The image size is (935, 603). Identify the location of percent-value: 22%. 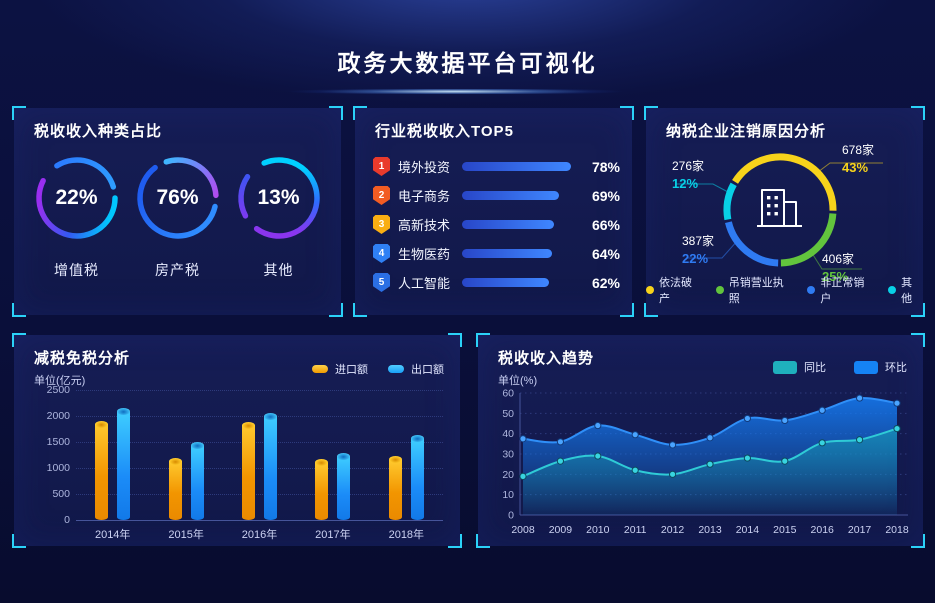
(695, 258).